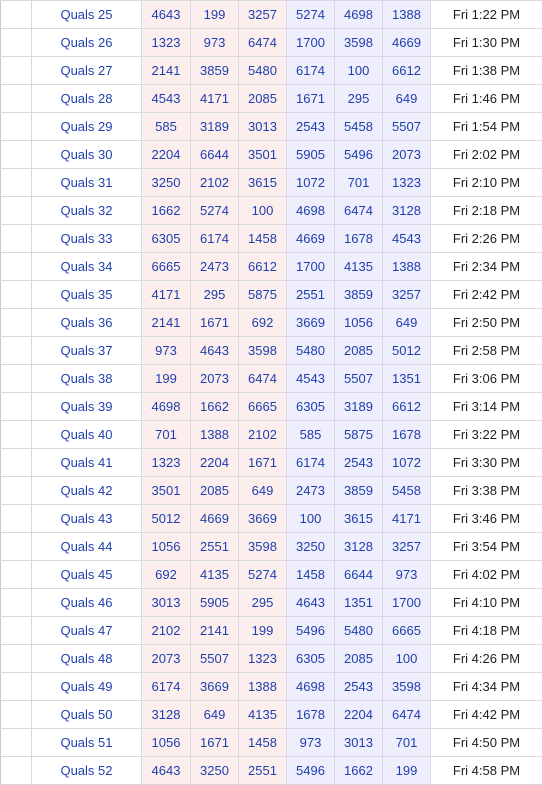 Image resolution: width=542 pixels, height=785 pixels. What do you see at coordinates (87, 519) in the screenshot?
I see `match-link: Quals 43` at bounding box center [87, 519].